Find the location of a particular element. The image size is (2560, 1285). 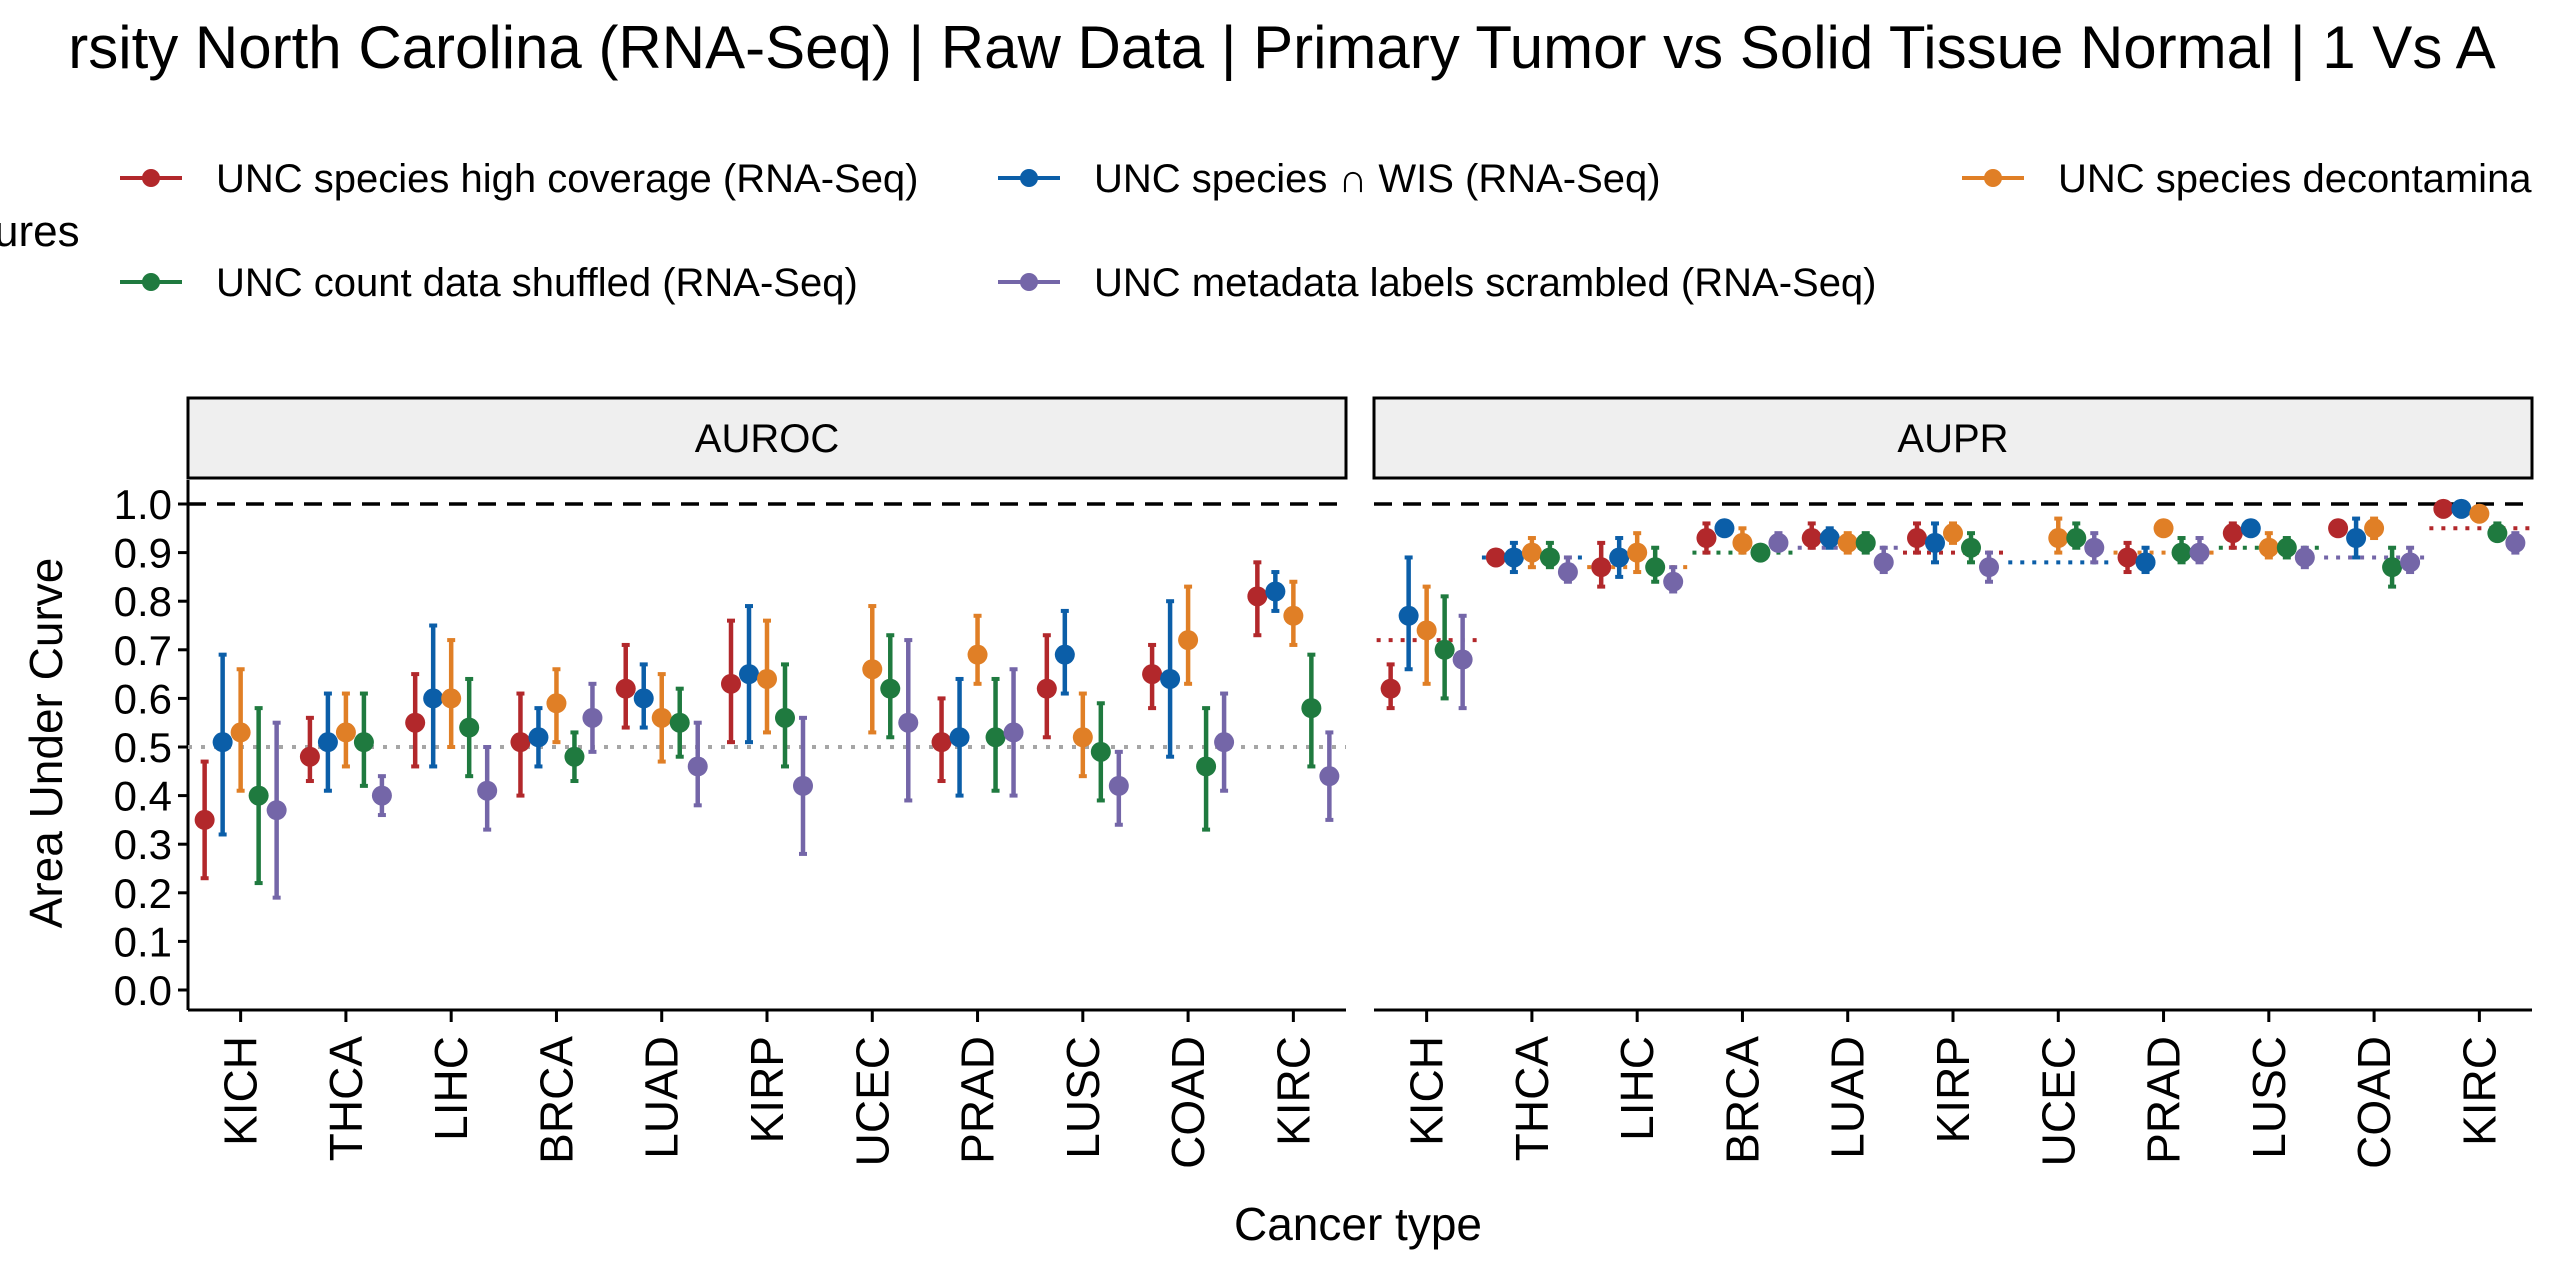

y-tick-label: 0.5 is located at coordinates (143, 747).